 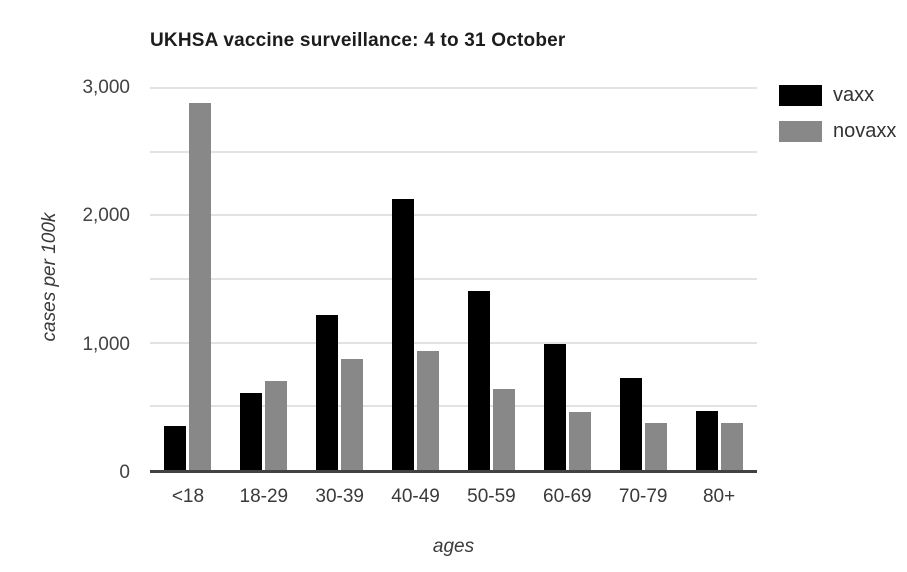 I want to click on x-tick-label: 30-39, so click(x=339, y=496).